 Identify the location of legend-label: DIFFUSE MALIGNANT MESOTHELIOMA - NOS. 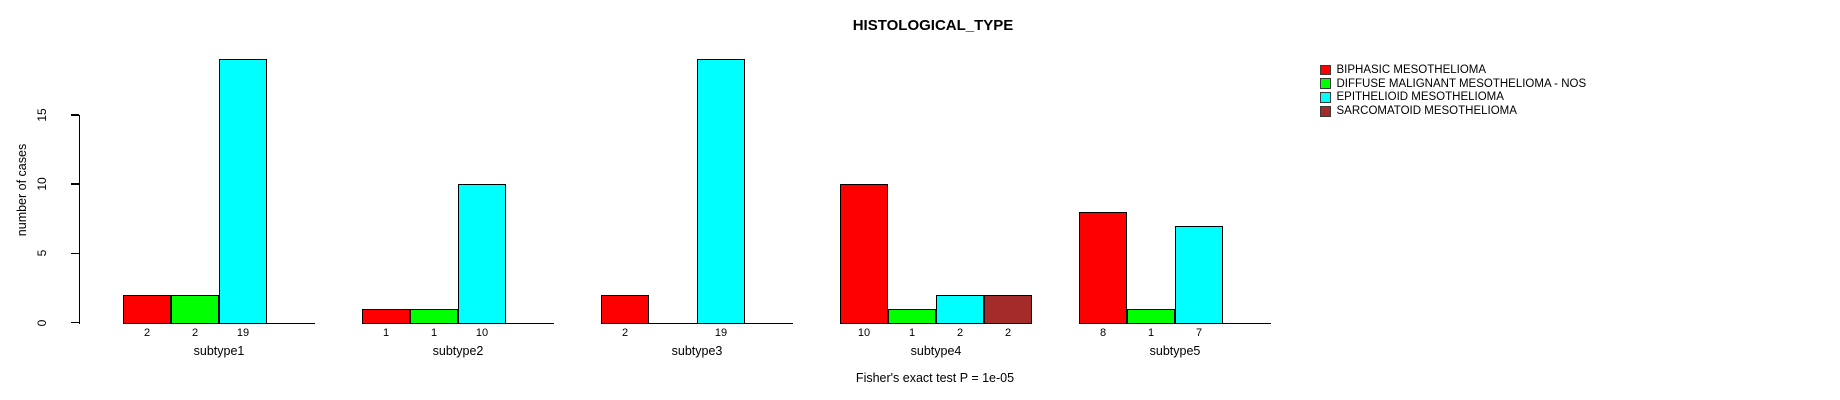
(1461, 83).